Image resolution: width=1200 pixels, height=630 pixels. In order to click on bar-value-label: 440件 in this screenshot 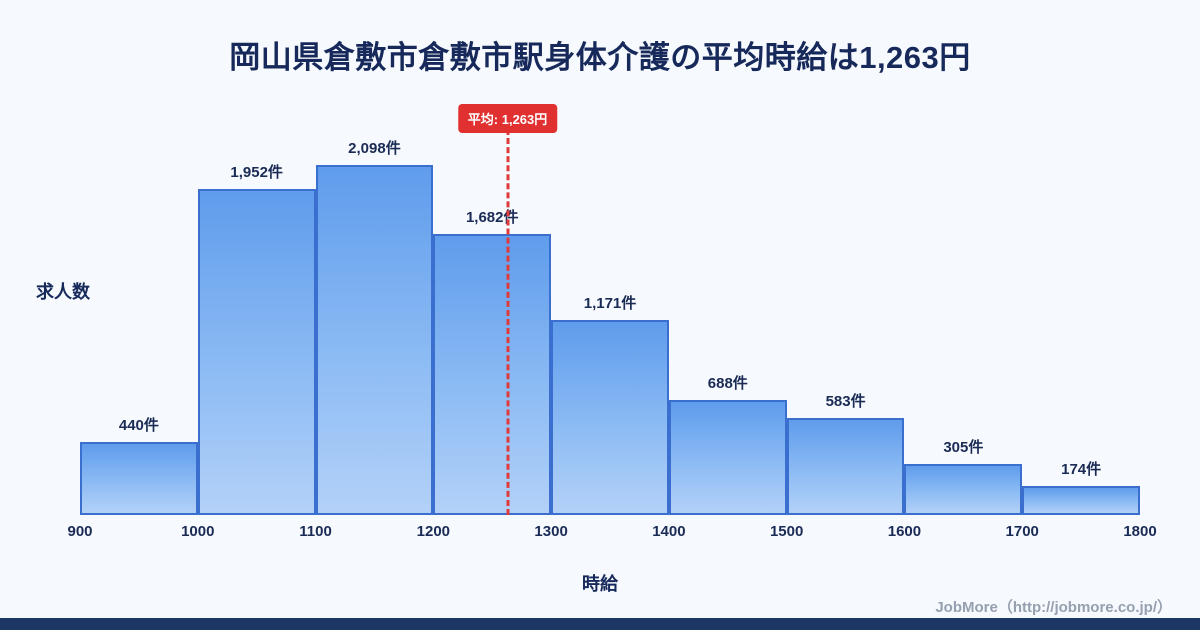, I will do `click(138, 425)`.